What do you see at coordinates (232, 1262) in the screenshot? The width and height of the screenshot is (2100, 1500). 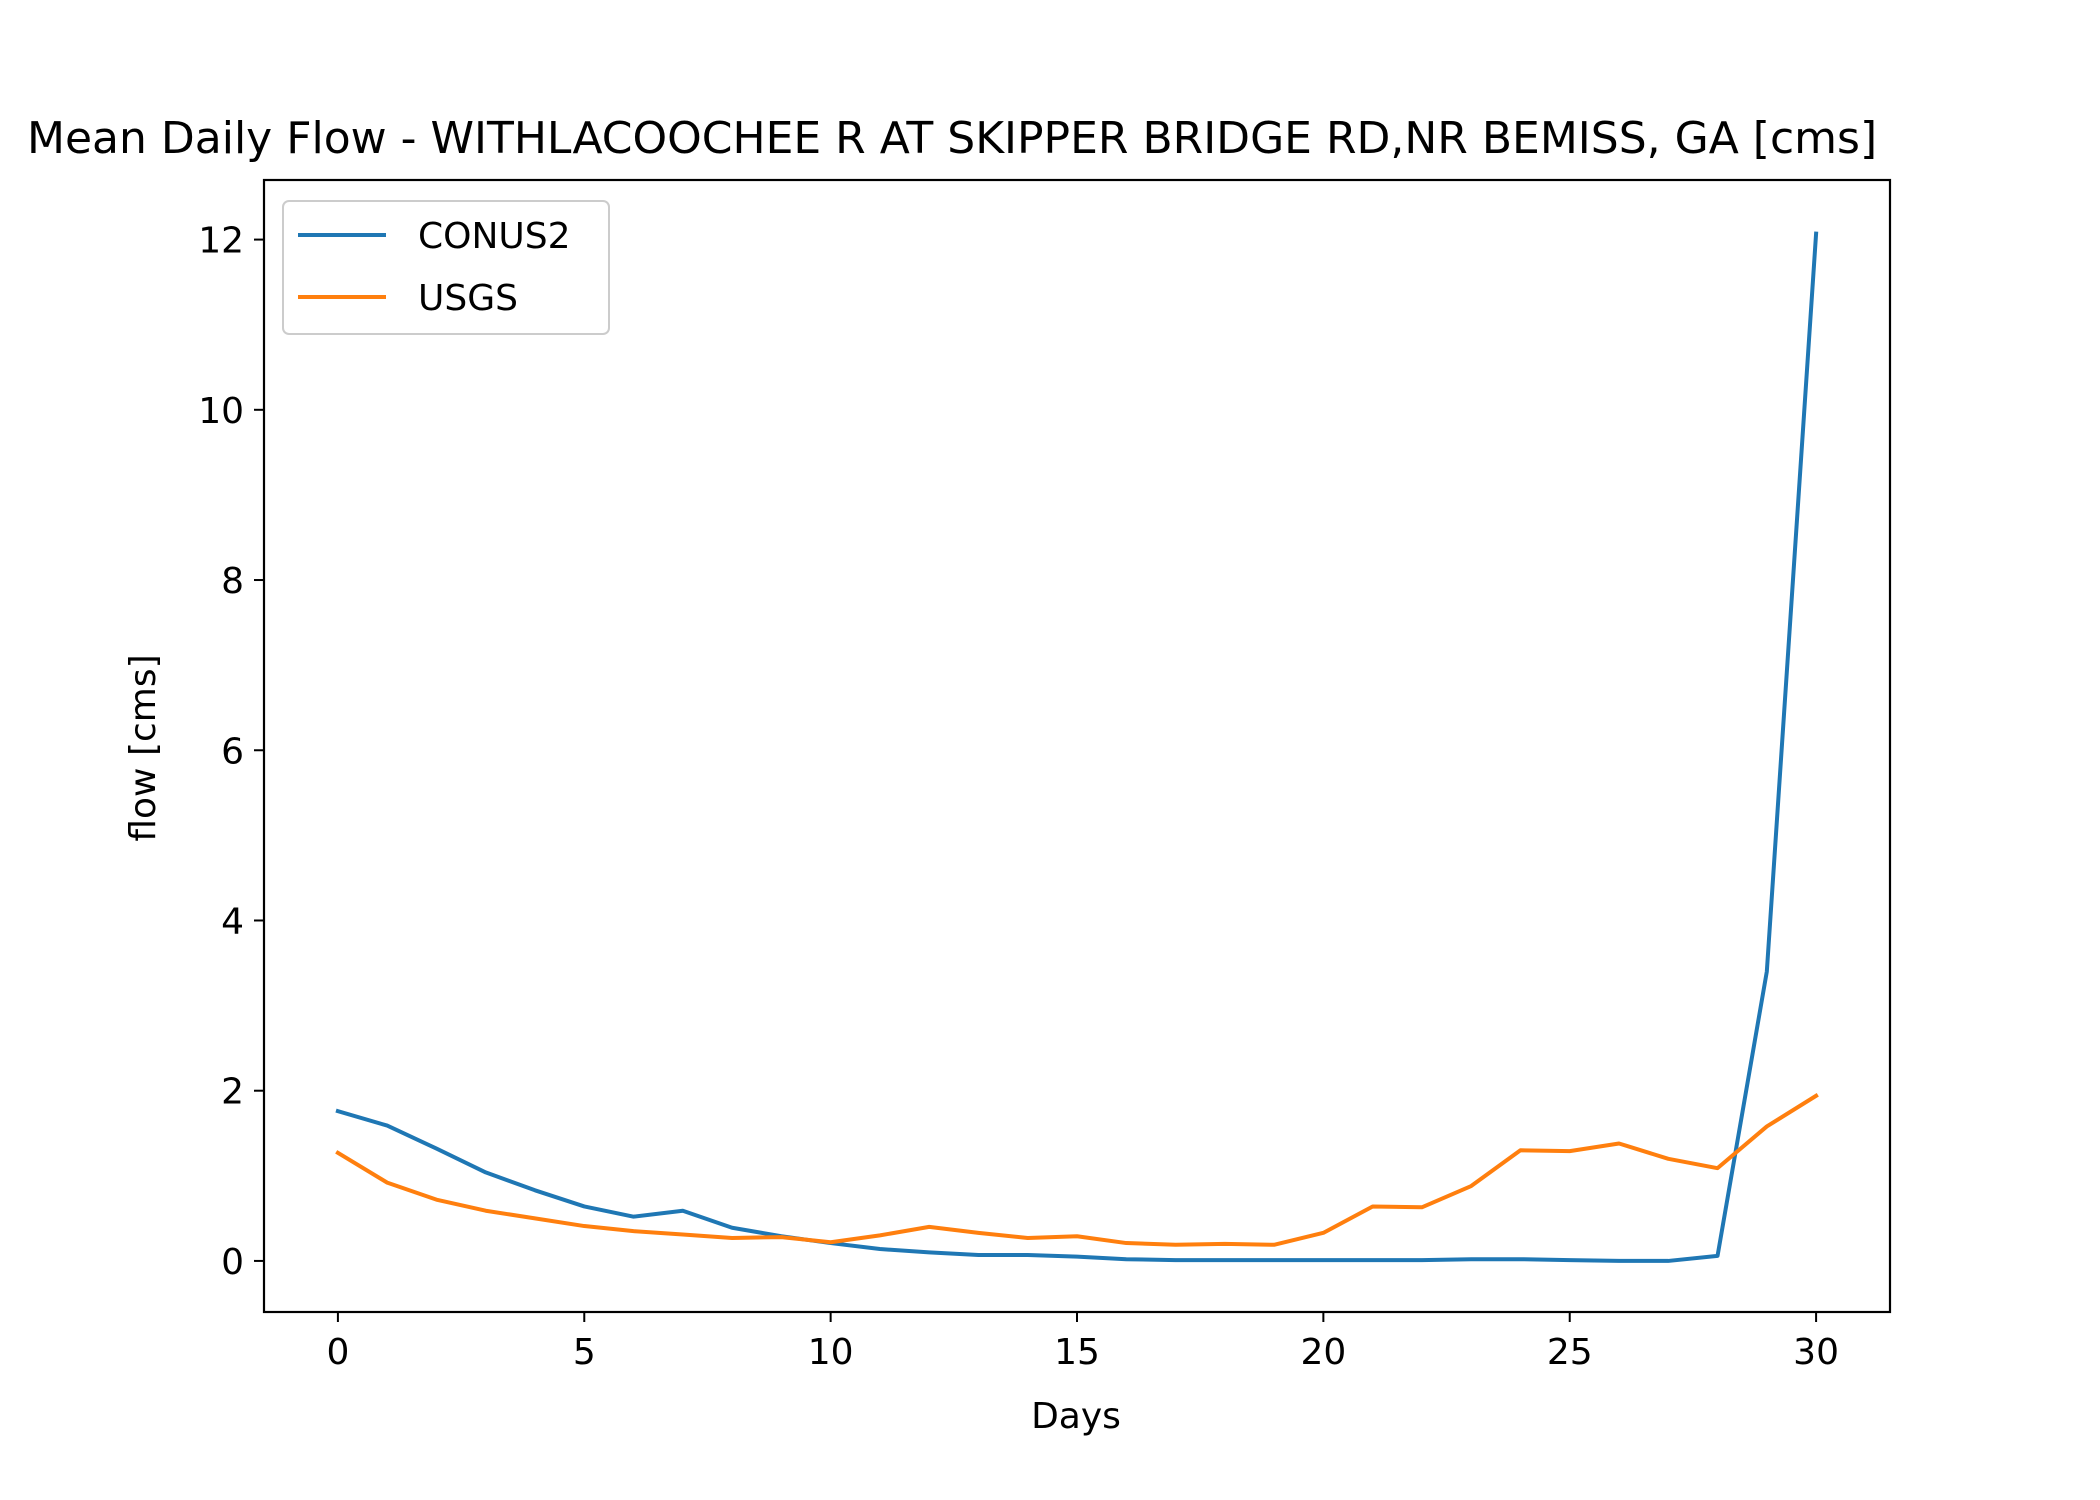 I see `y-tick-label: 0` at bounding box center [232, 1262].